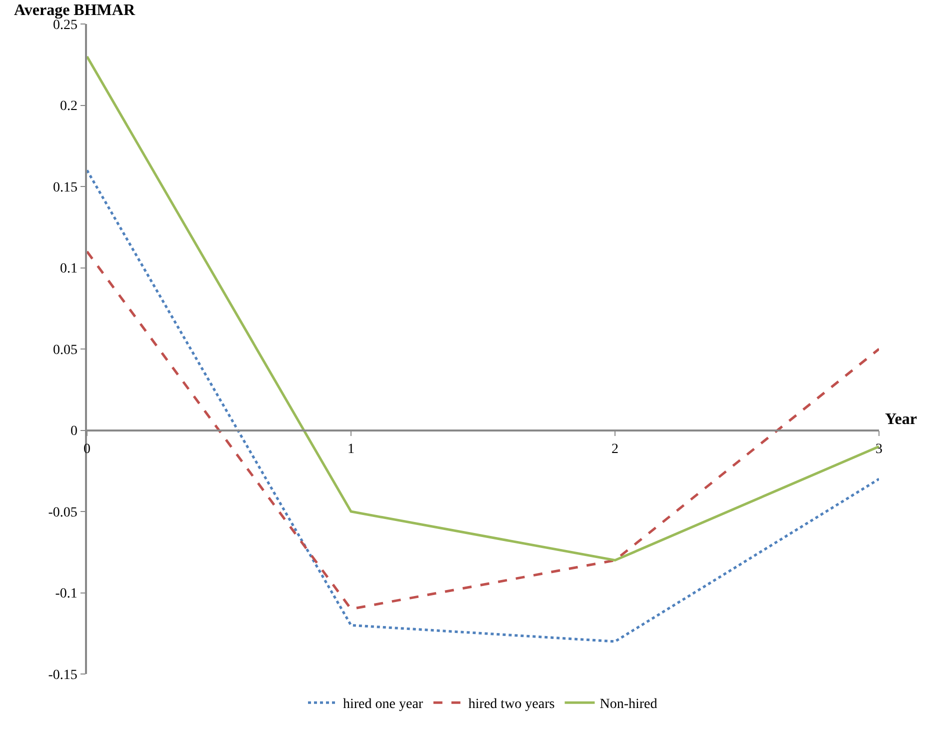 The height and width of the screenshot is (731, 934). Describe the element at coordinates (69, 269) in the screenshot. I see `y-tick-label: 0.1` at that location.